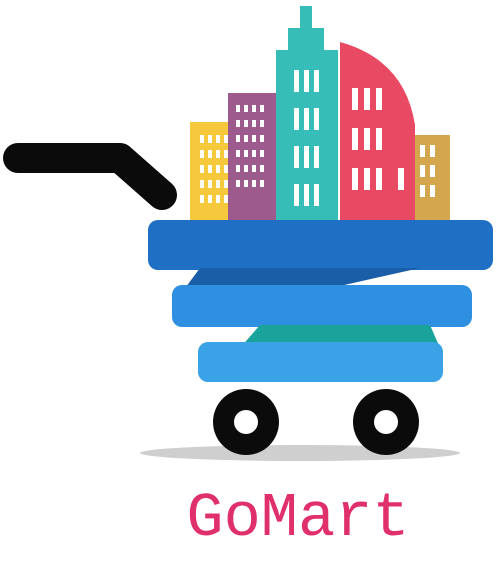 Image resolution: width=502 pixels, height=573 pixels. I want to click on building-purple, so click(253, 159).